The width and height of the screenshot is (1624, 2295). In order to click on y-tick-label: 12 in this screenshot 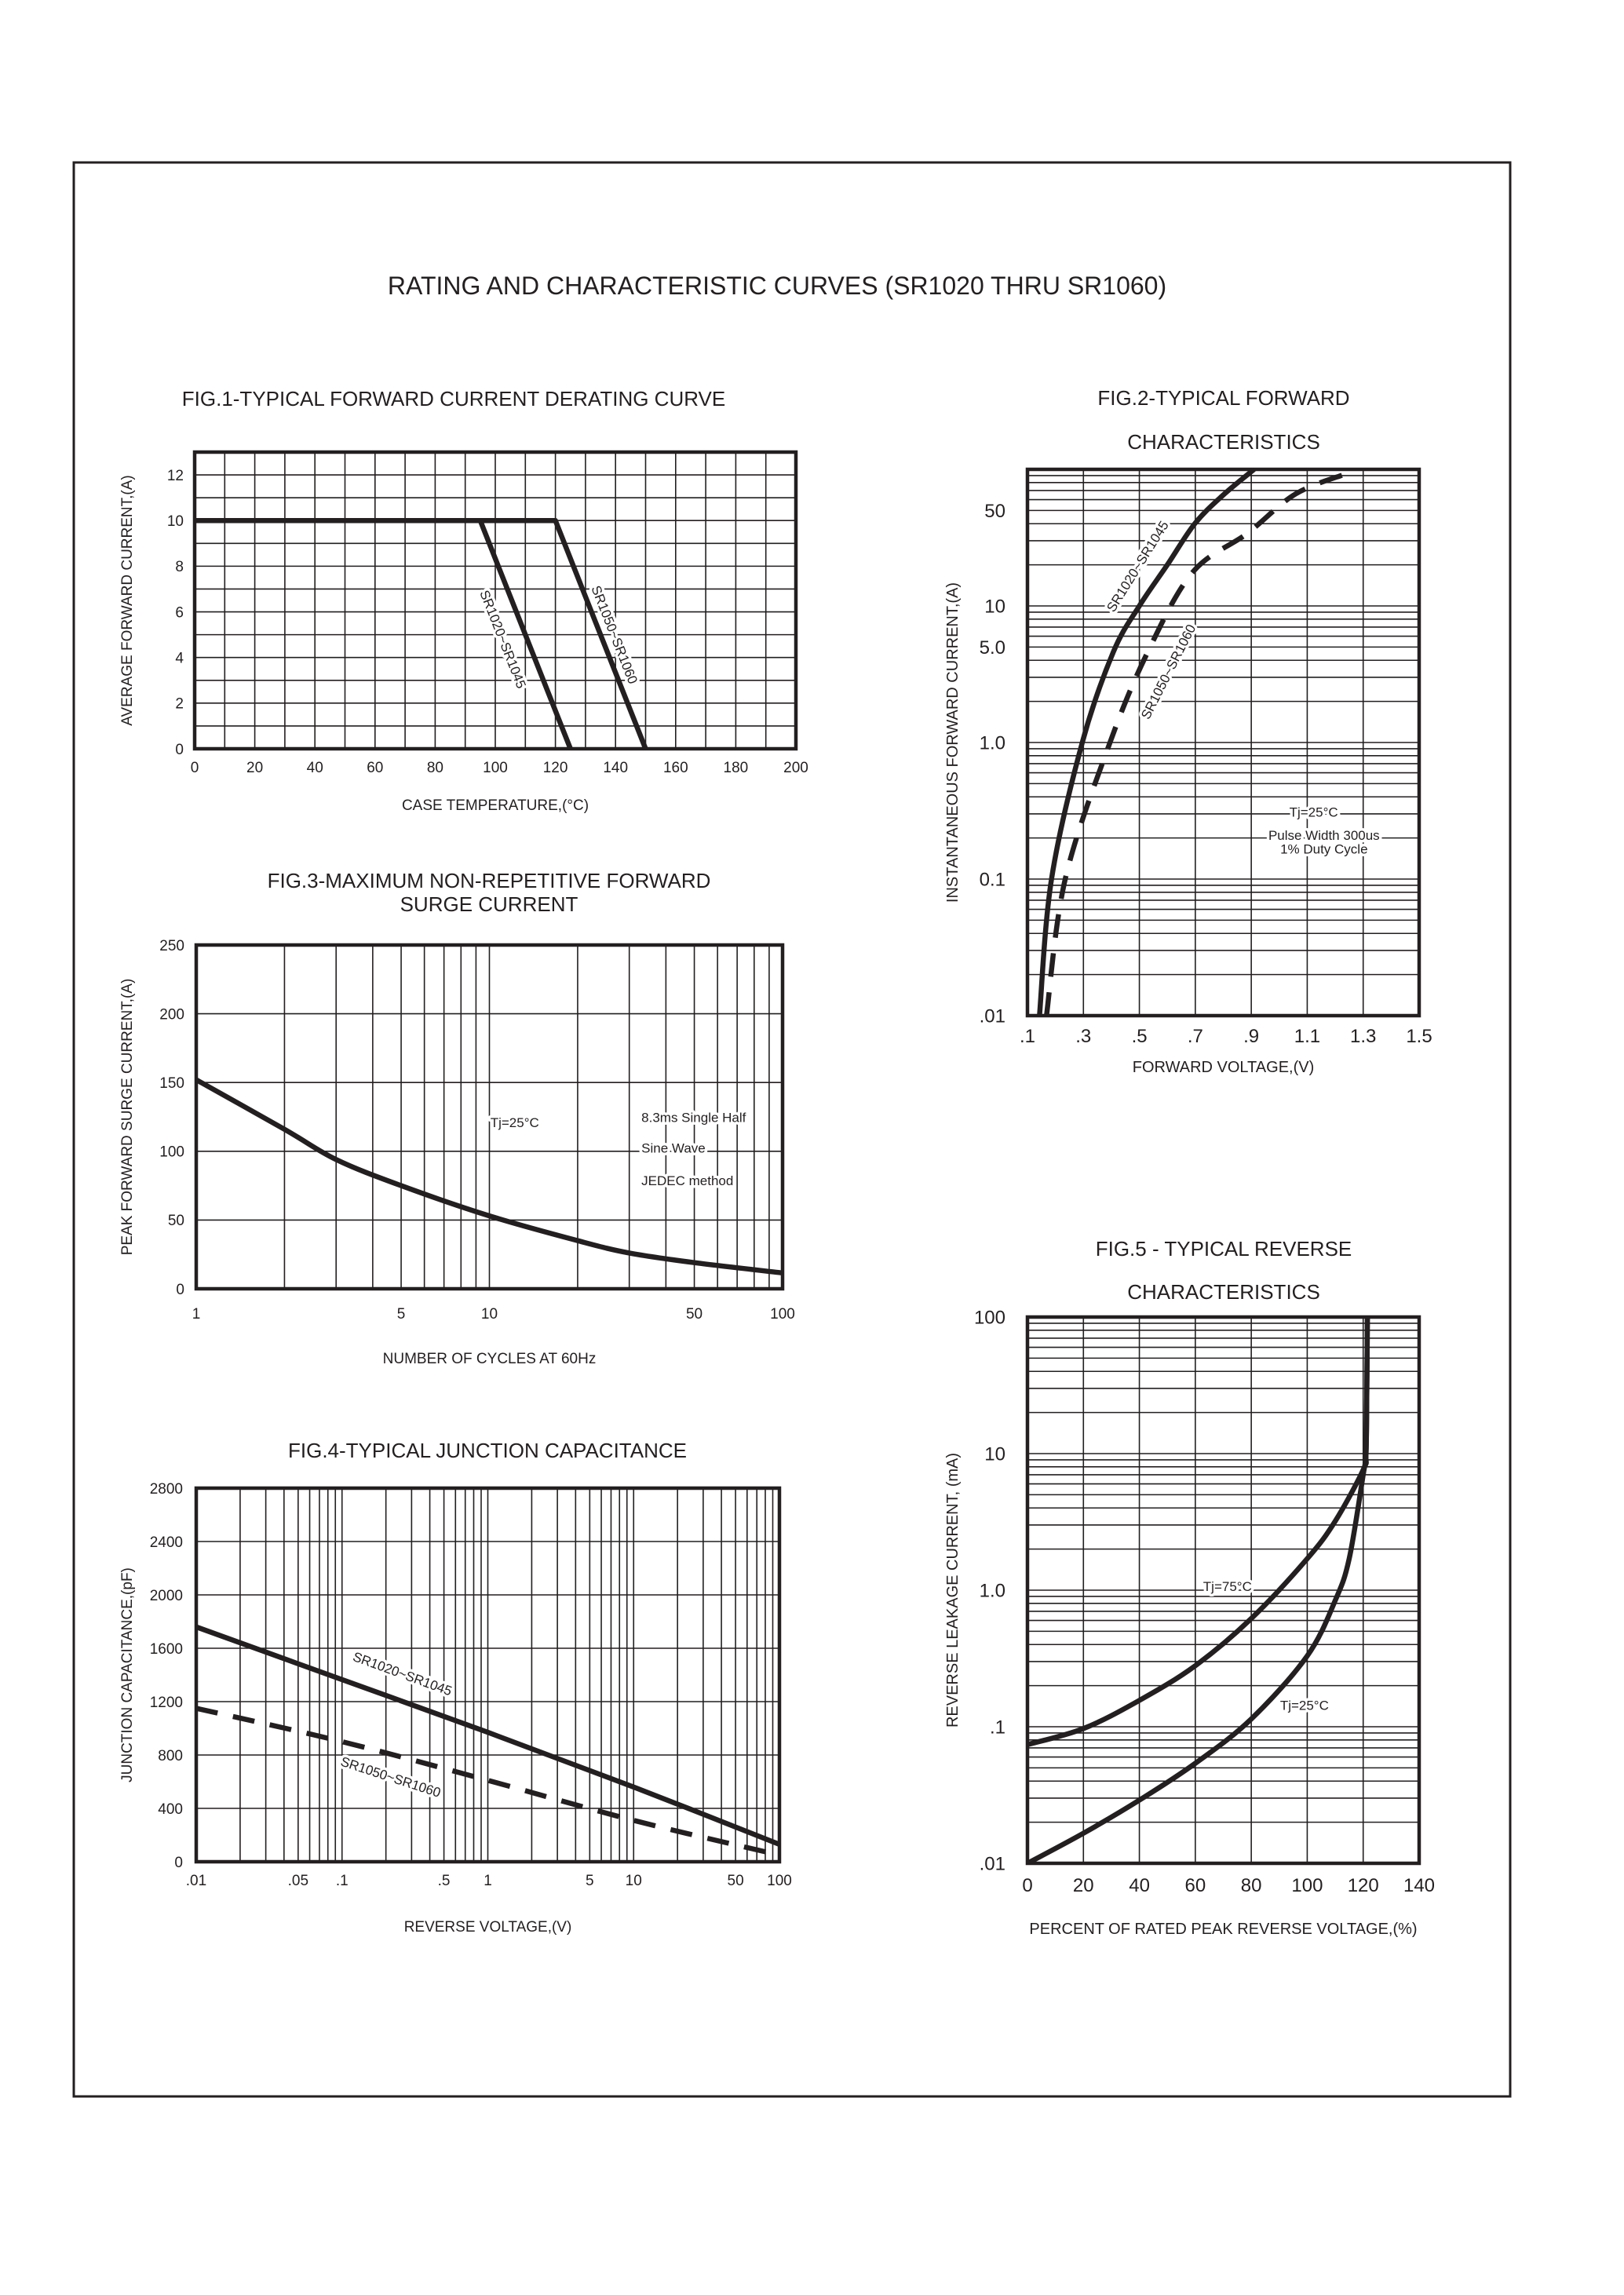, I will do `click(176, 476)`.